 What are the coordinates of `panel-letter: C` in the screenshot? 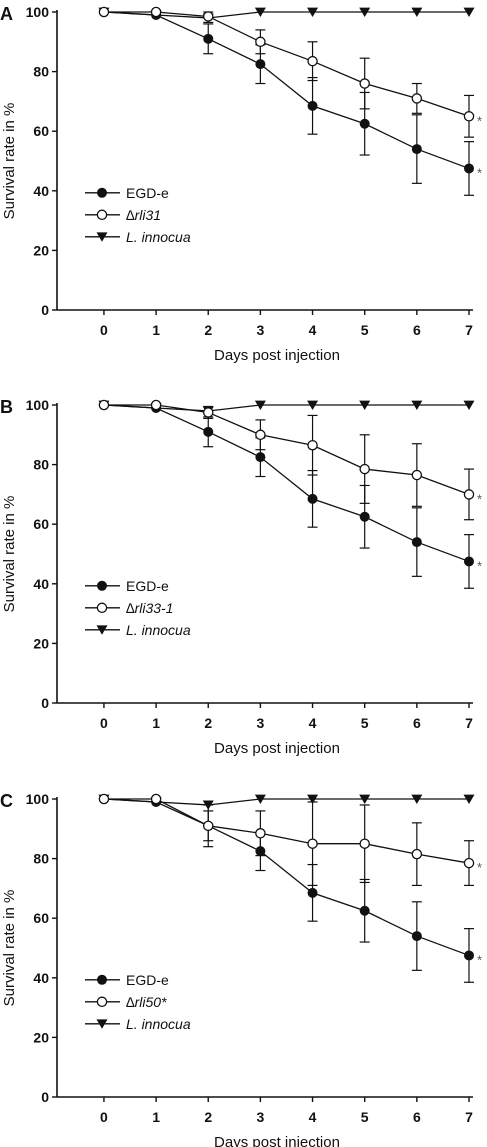 It's located at (6, 801).